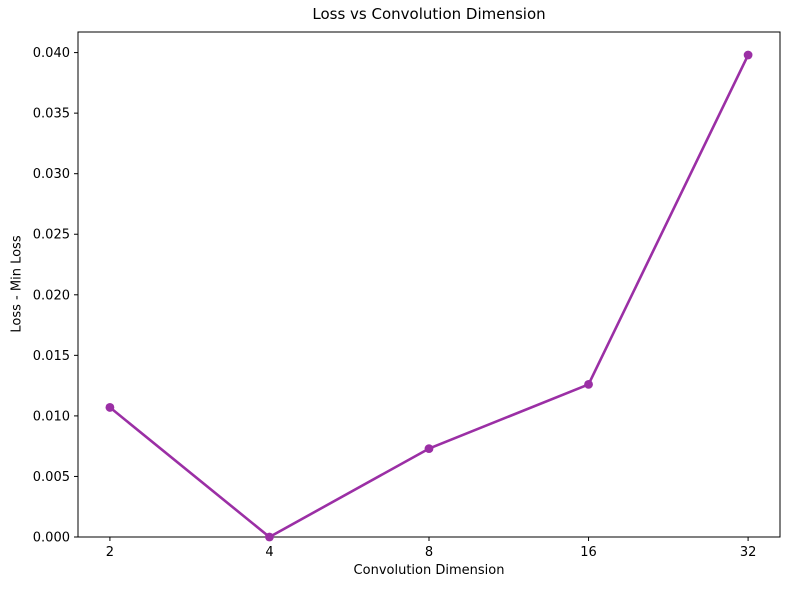 Image resolution: width=790 pixels, height=590 pixels. I want to click on x-tick-label: 4, so click(269, 552).